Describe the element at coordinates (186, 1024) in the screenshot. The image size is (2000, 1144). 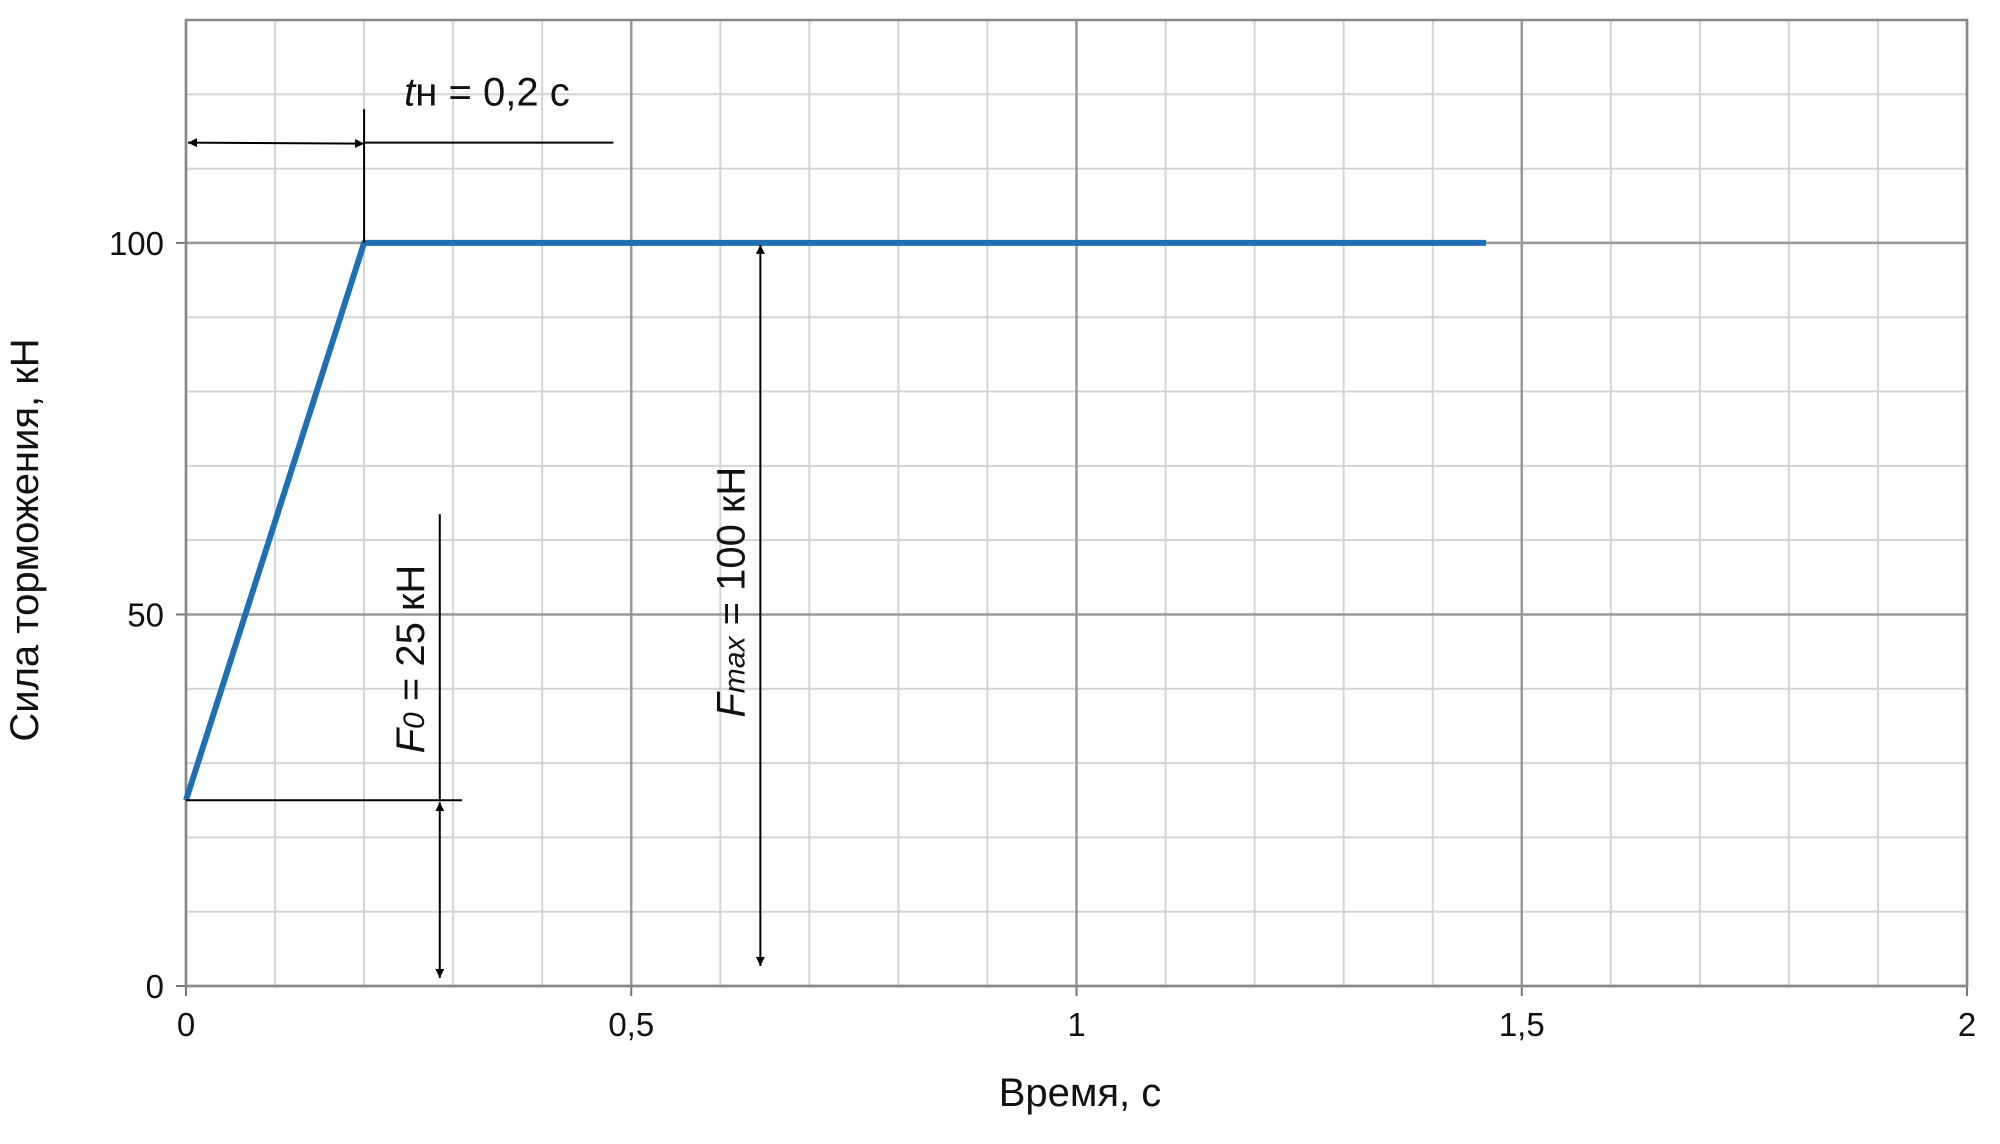
I see `x-tick-label: 0` at that location.